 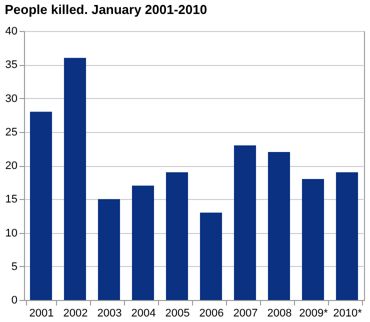 What do you see at coordinates (75, 314) in the screenshot?
I see `x-tick-label: 2002` at bounding box center [75, 314].